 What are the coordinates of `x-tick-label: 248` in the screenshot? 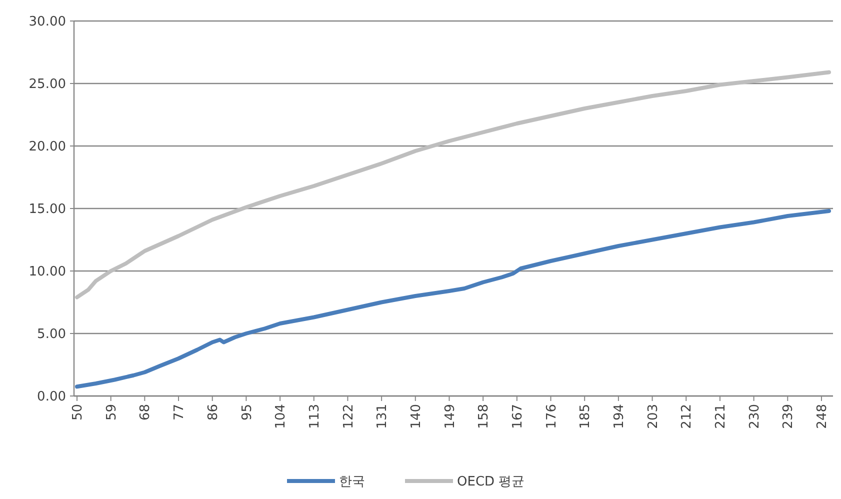 It's located at (822, 416).